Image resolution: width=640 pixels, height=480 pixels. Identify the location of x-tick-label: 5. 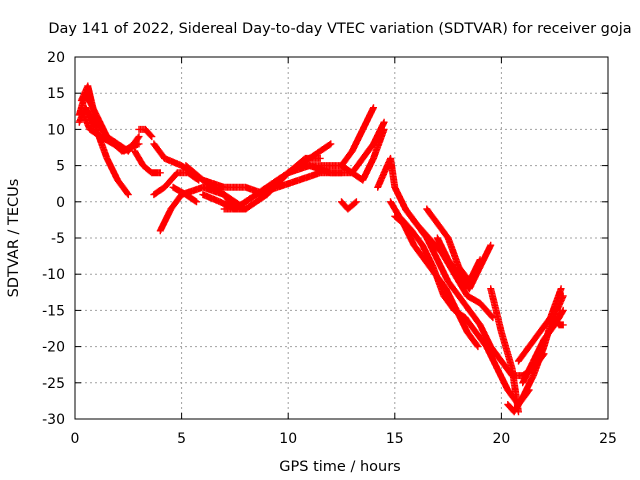
(181, 439).